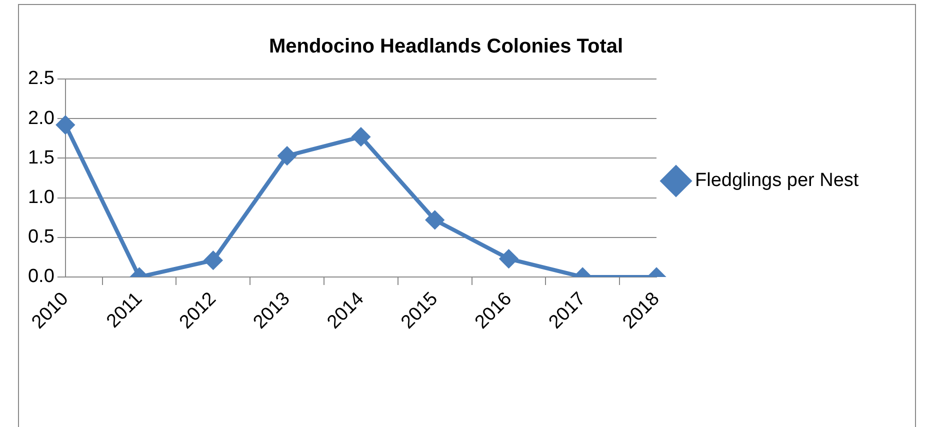  Describe the element at coordinates (446, 47) in the screenshot. I see `chart-title: Mendocino Headlands Colonies Total` at that location.